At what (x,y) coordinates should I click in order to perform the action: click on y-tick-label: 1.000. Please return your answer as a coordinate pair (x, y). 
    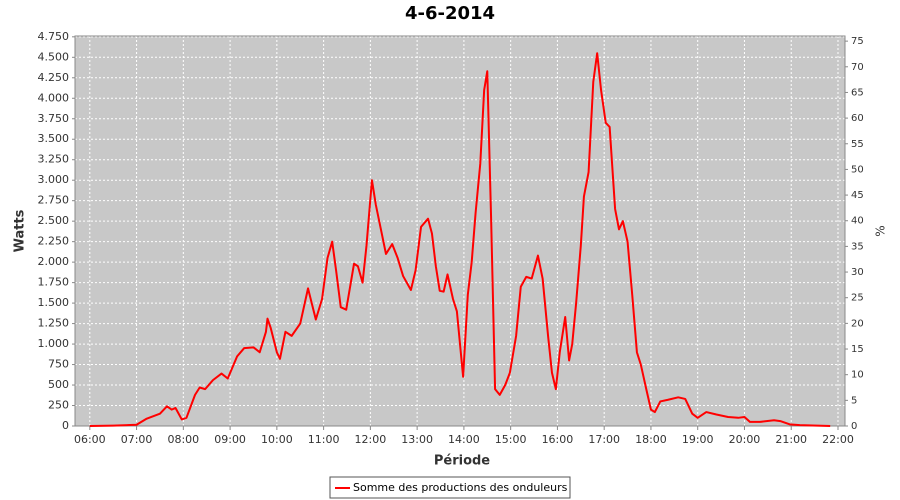
    Looking at the image, I should click on (54, 343).